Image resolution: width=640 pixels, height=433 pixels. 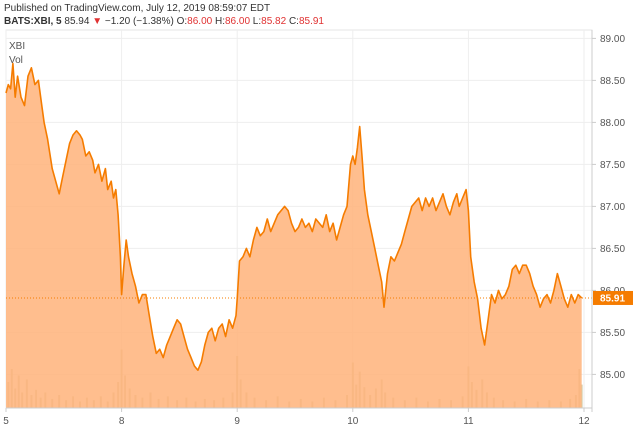 I want to click on x-tick-label: 11, so click(x=468, y=421).